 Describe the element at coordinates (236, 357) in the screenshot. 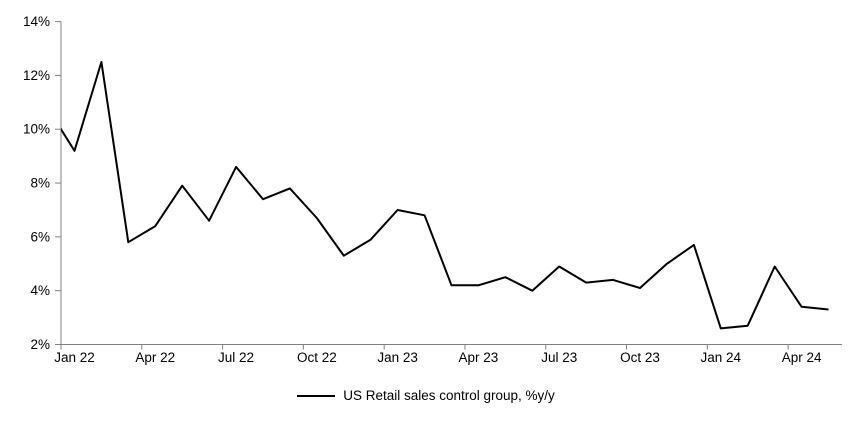

I see `x-tick-label: Jul 22` at that location.